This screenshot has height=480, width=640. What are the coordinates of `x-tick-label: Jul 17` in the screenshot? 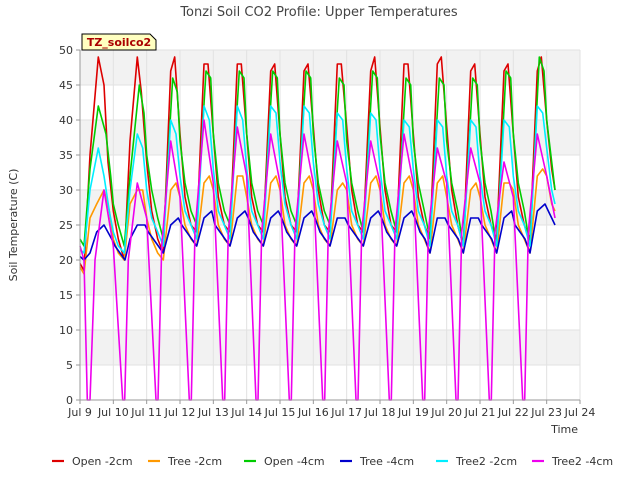 It's located at (346, 412).